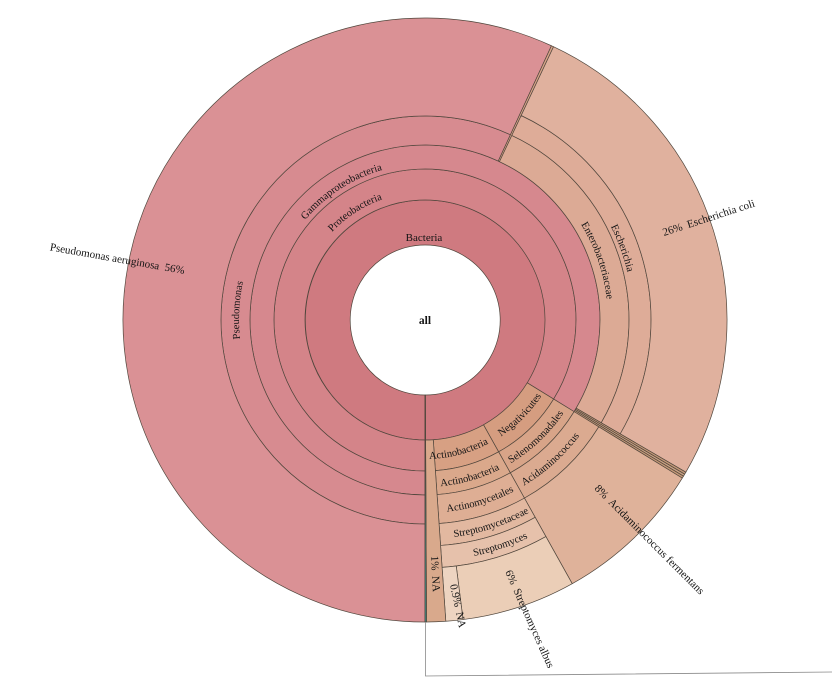 The image size is (832, 683). I want to click on wedge-callout-label: 1% NA, so click(435, 574).